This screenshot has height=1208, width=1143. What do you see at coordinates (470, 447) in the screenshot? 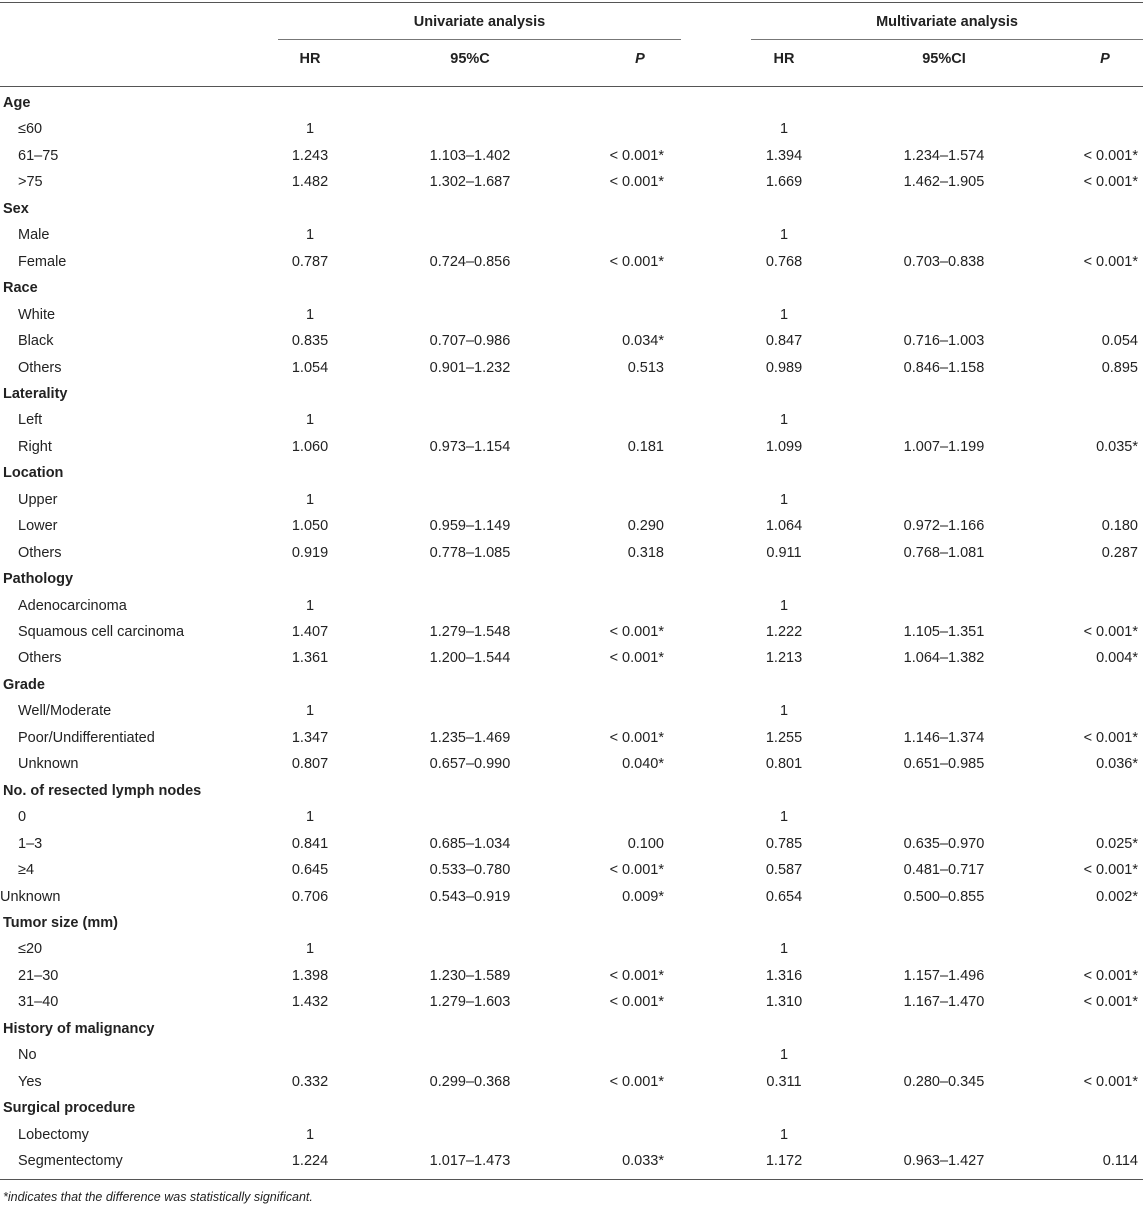
I see `uni-ci-cell: 0.973–1.154` at bounding box center [470, 447].